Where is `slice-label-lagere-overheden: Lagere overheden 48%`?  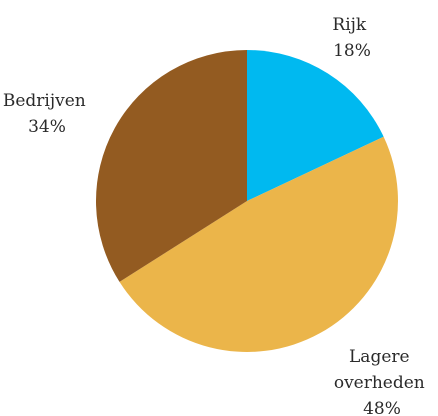
slice-label-lagere-overheden: Lagere overheden 48% is located at coordinates (382, 381).